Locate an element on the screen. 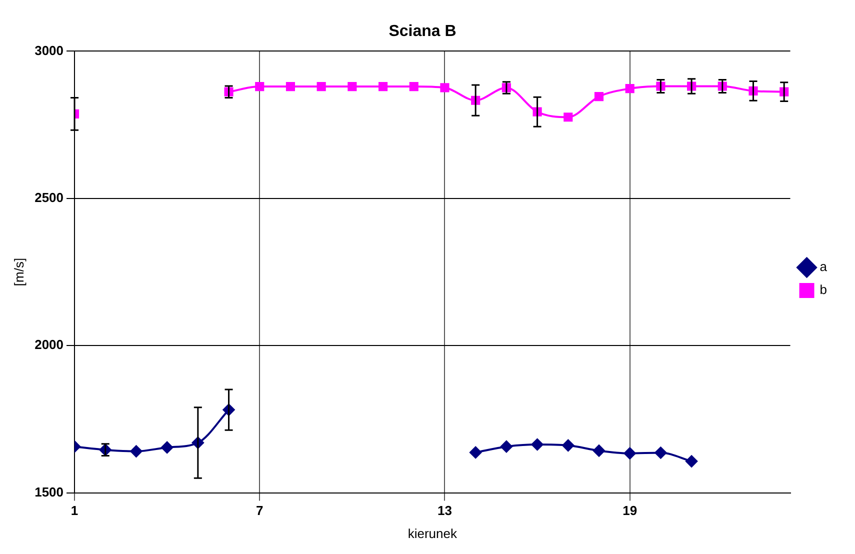  x-tick-label: 1 is located at coordinates (74, 510).